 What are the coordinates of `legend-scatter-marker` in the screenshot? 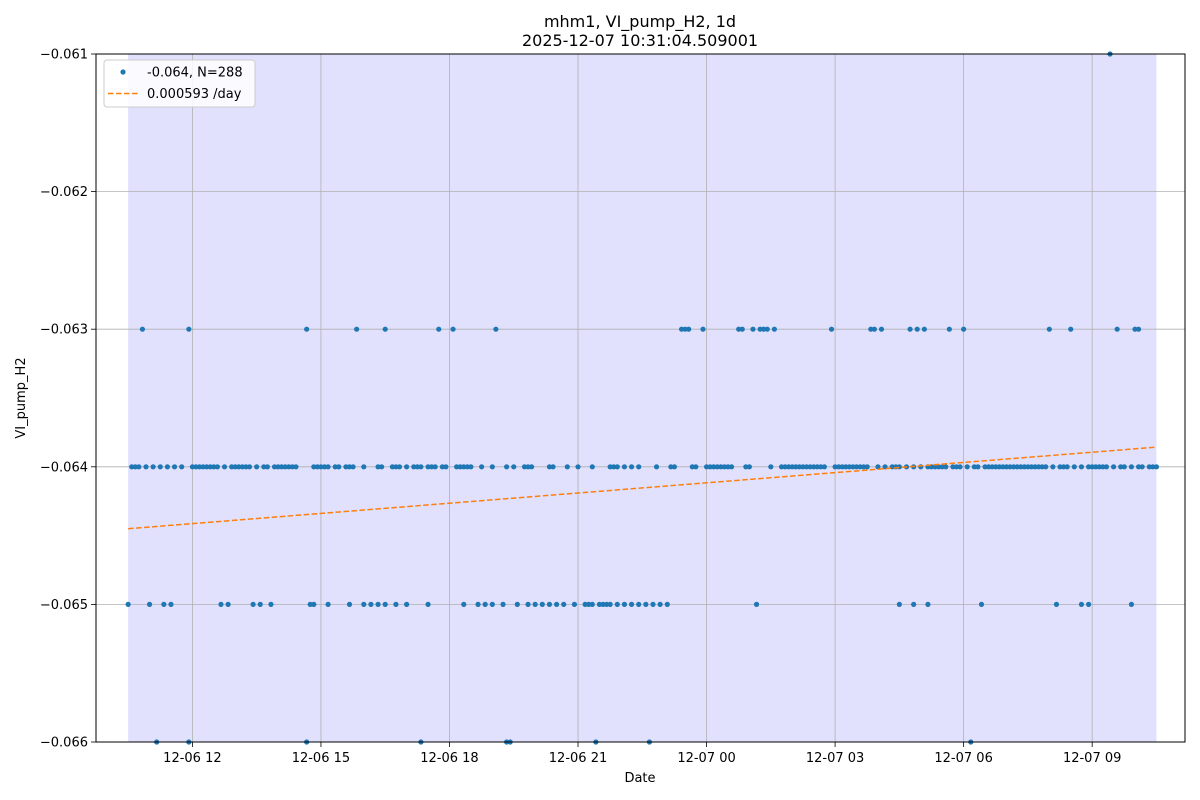 It's located at (123, 72).